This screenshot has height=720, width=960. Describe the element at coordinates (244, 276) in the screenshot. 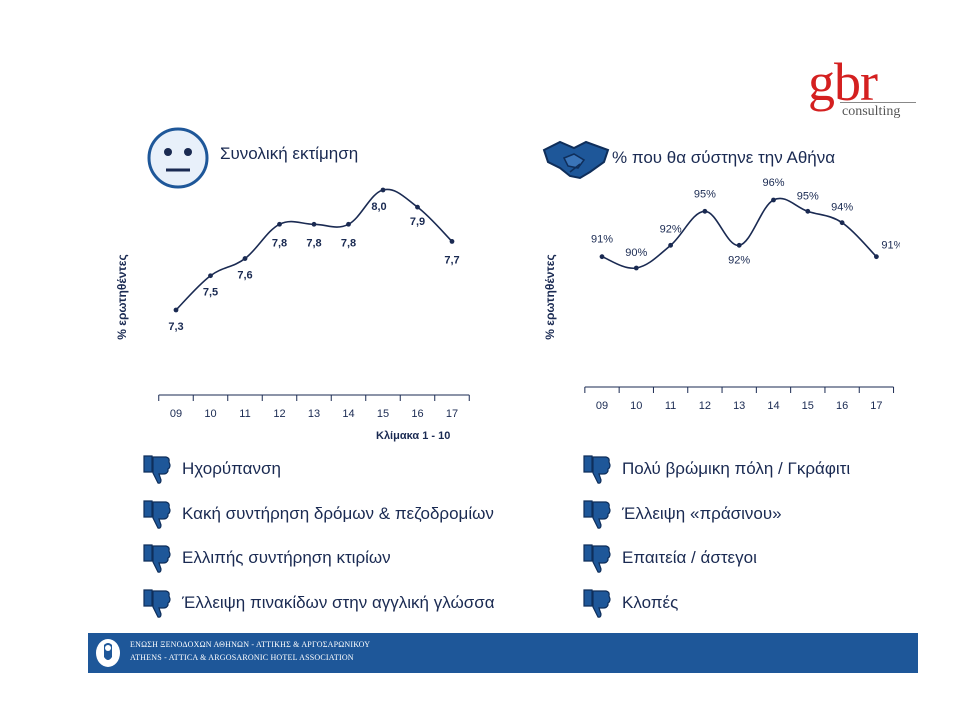

I see `data-label: 7,6` at that location.